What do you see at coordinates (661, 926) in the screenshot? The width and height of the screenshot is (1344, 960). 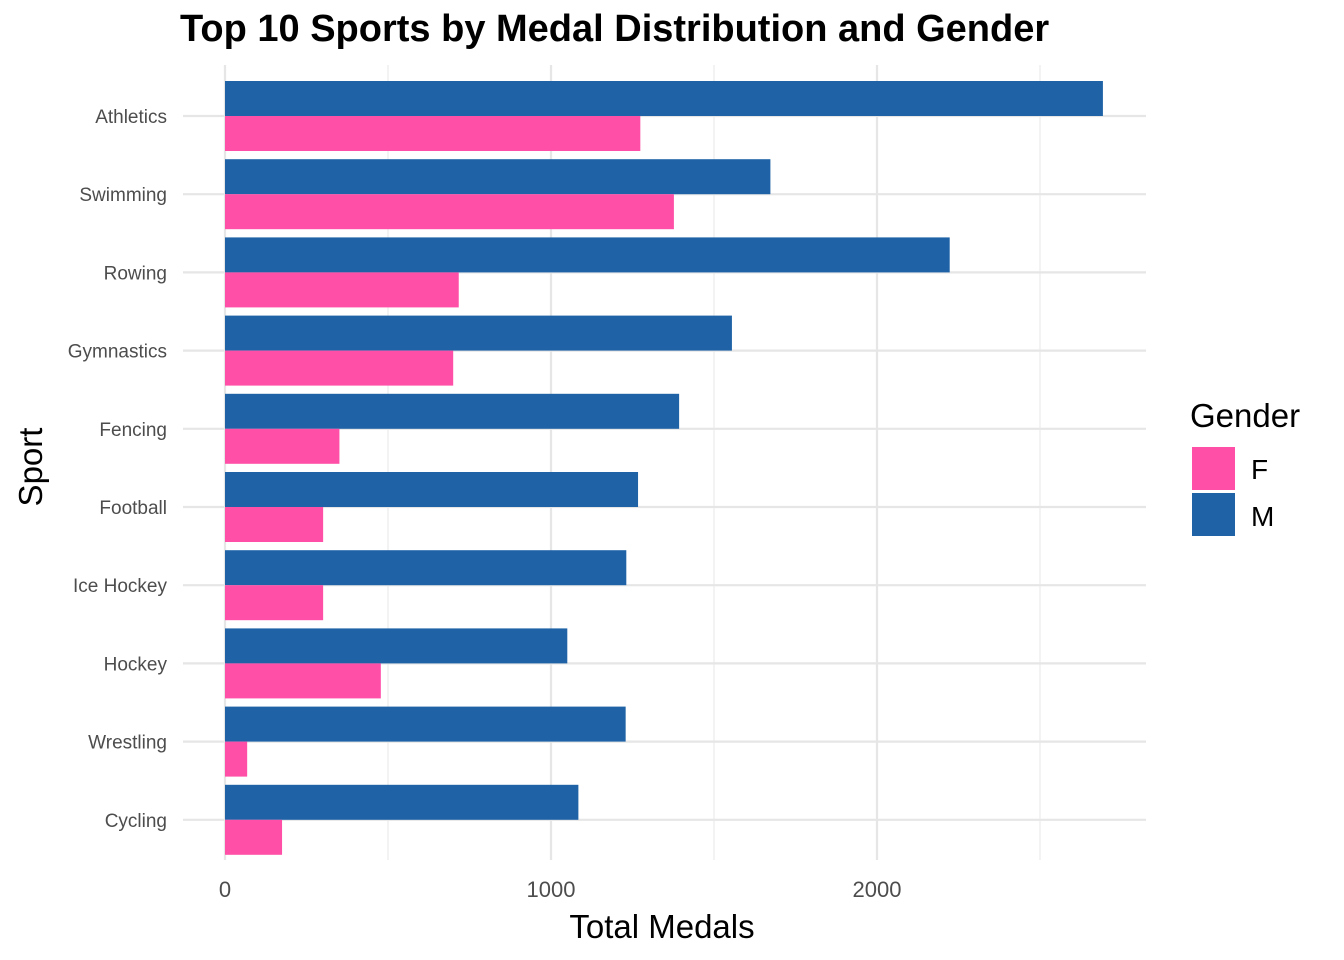 I see `x-axis-title: Total Medals` at bounding box center [661, 926].